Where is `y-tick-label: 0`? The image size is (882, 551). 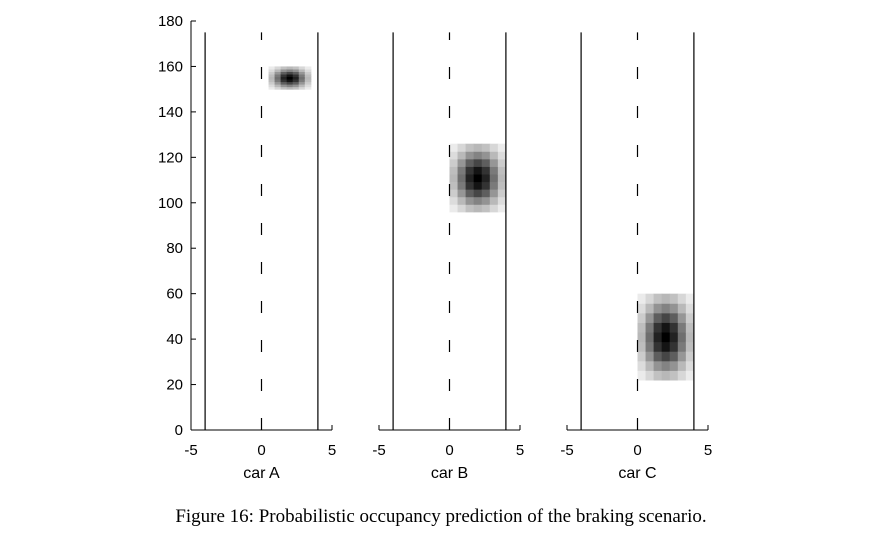 y-tick-label: 0 is located at coordinates (179, 430).